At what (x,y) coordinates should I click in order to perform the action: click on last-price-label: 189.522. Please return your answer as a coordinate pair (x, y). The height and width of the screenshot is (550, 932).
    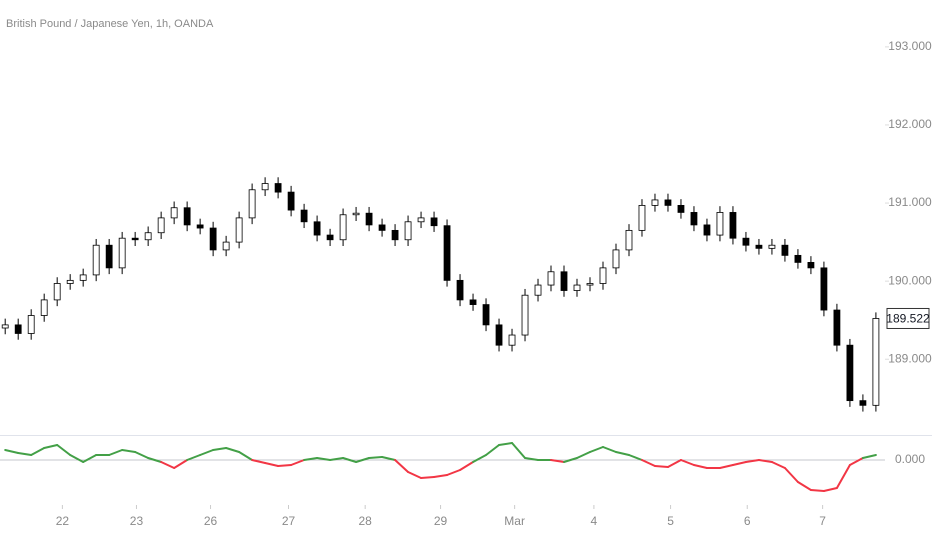
    Looking at the image, I should click on (908, 319).